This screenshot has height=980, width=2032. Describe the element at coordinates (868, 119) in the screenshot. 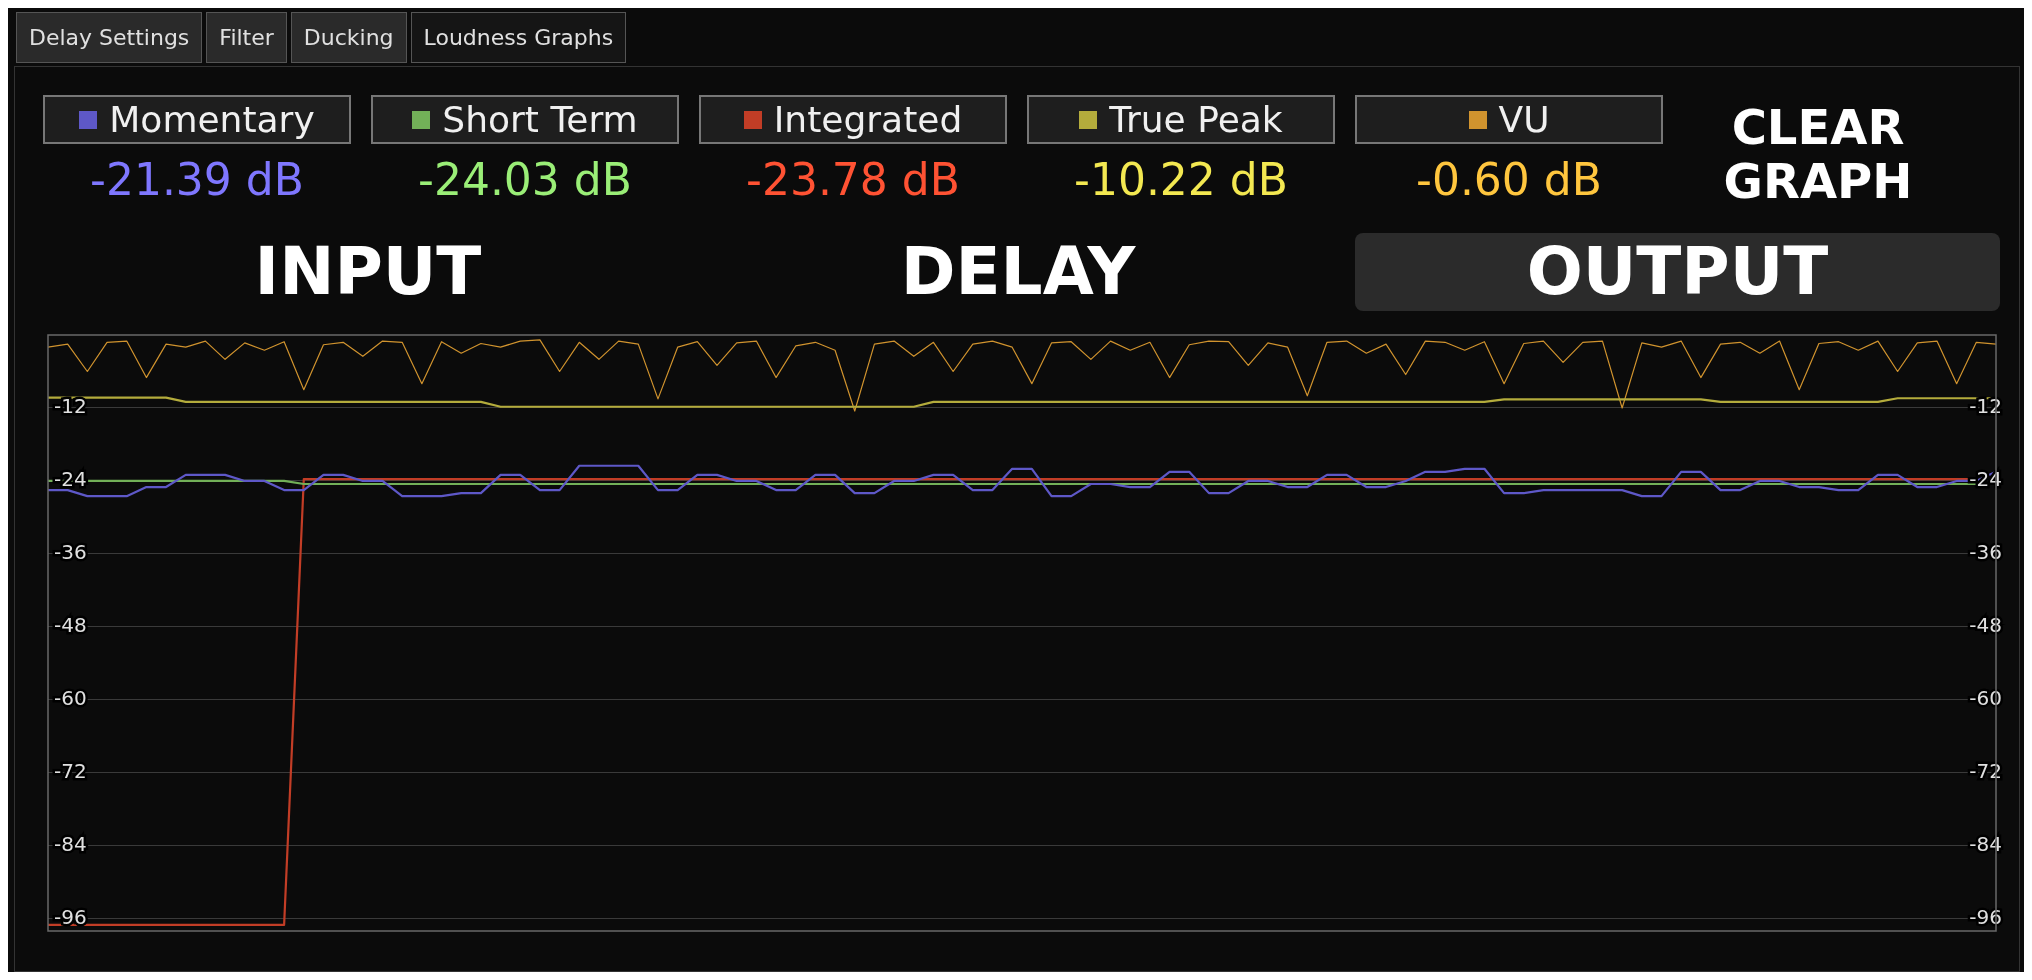

I see `legend-label: Integrated` at that location.